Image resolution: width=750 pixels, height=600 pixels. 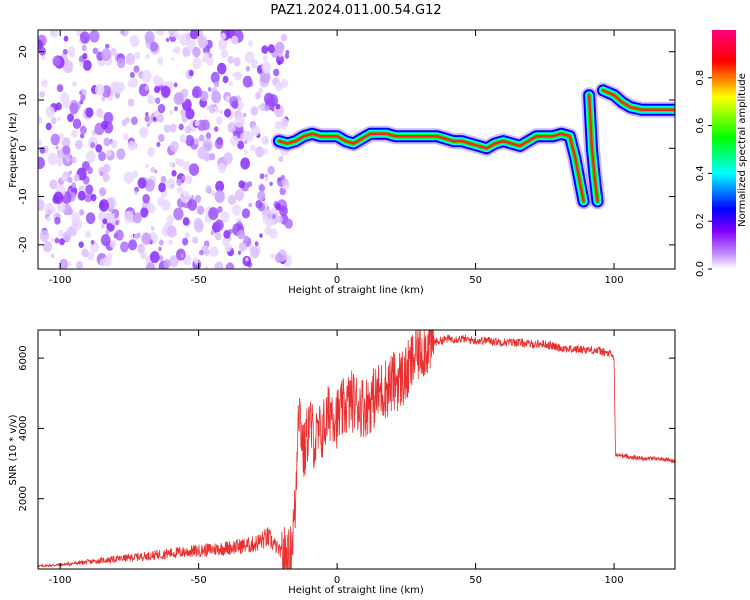 What do you see at coordinates (23, 498) in the screenshot?
I see `bottom-y-tick-label: 2000` at bounding box center [23, 498].